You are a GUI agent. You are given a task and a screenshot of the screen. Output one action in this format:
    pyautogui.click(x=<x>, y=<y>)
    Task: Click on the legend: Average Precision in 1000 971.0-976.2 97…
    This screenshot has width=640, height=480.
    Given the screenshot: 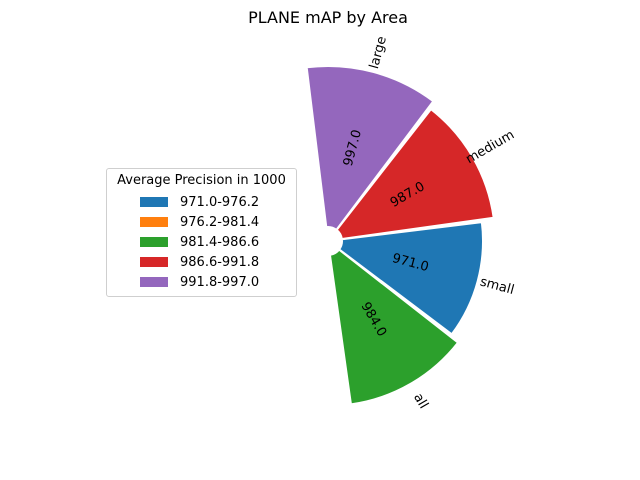 What is the action you would take?
    pyautogui.click(x=201, y=232)
    